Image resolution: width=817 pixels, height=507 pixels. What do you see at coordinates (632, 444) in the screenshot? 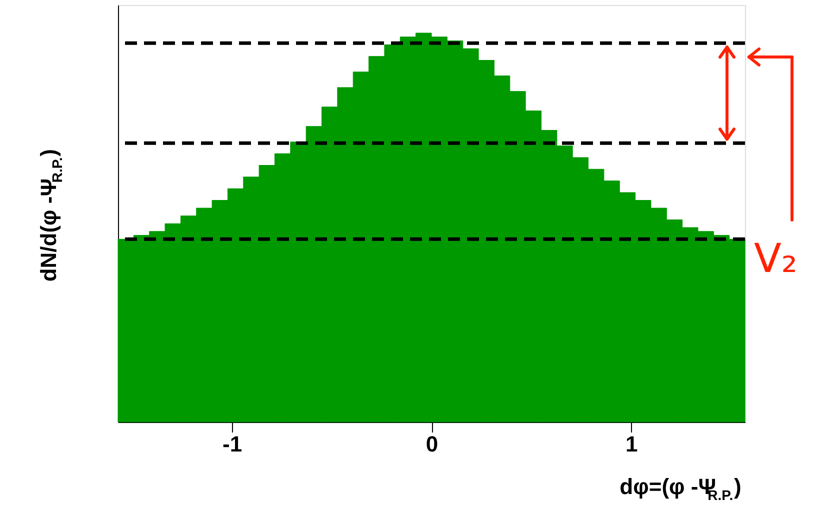
I see `x-tick-label: 1` at bounding box center [632, 444].